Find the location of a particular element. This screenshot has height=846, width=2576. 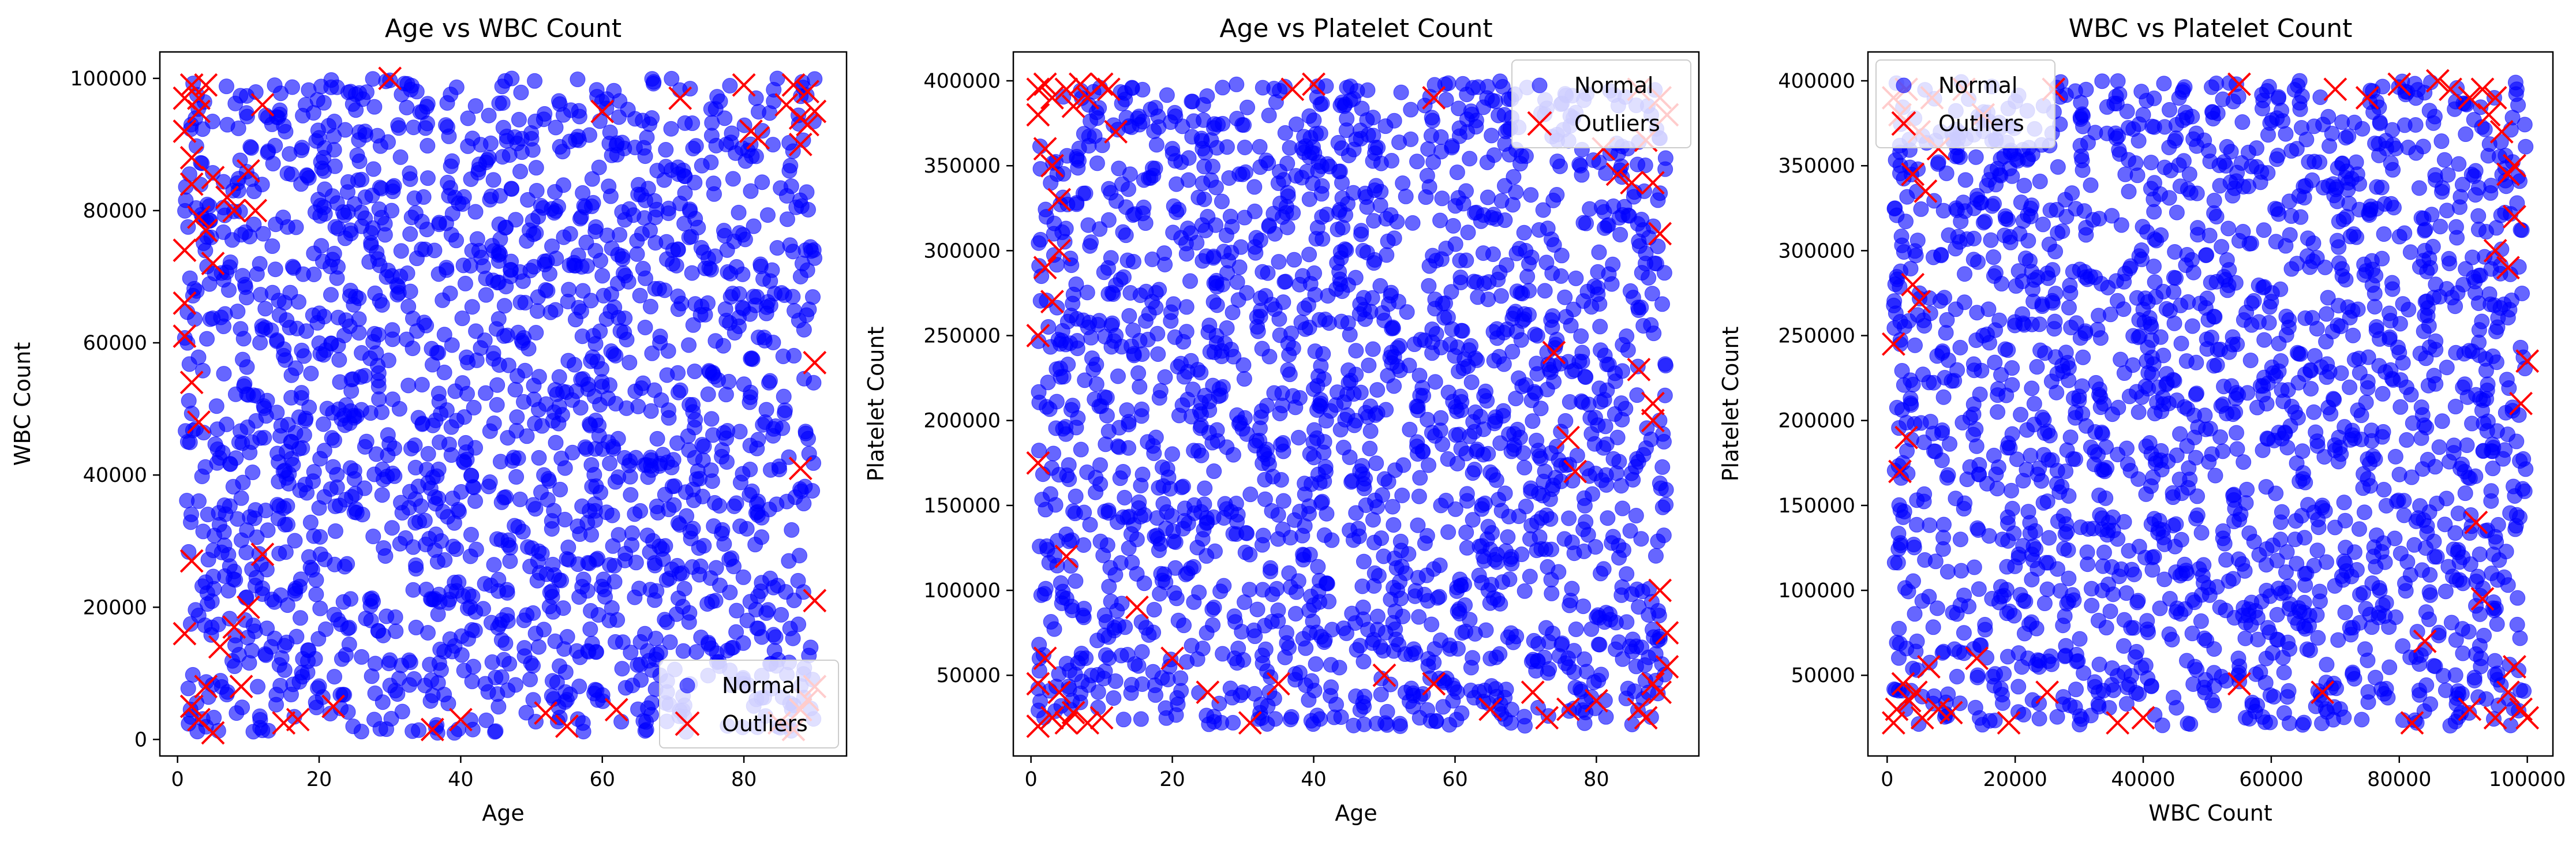

x-tick-label: 0 is located at coordinates (177, 779).